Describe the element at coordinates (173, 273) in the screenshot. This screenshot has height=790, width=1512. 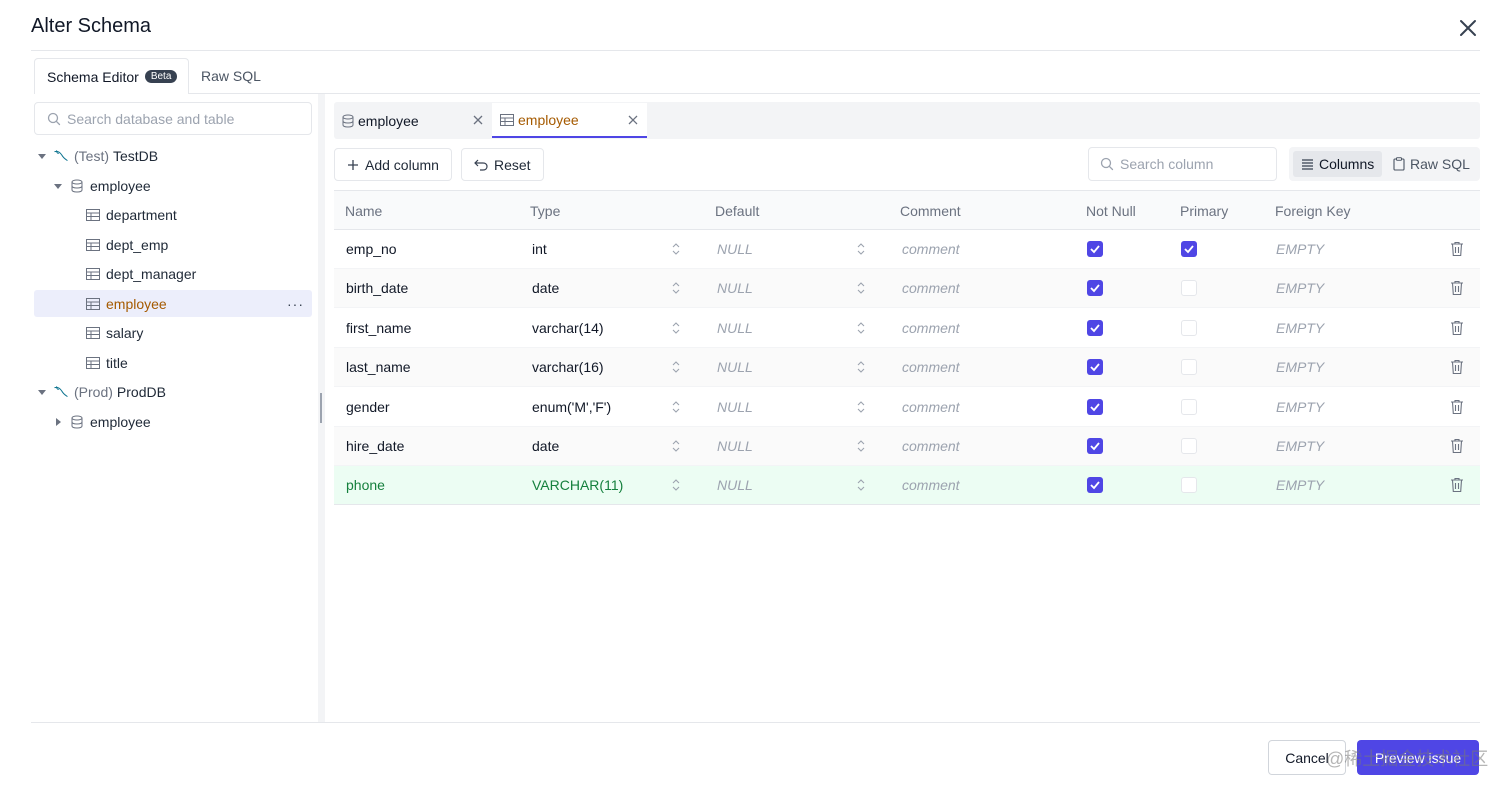
I see `tree-item-table: dept_manager` at that location.